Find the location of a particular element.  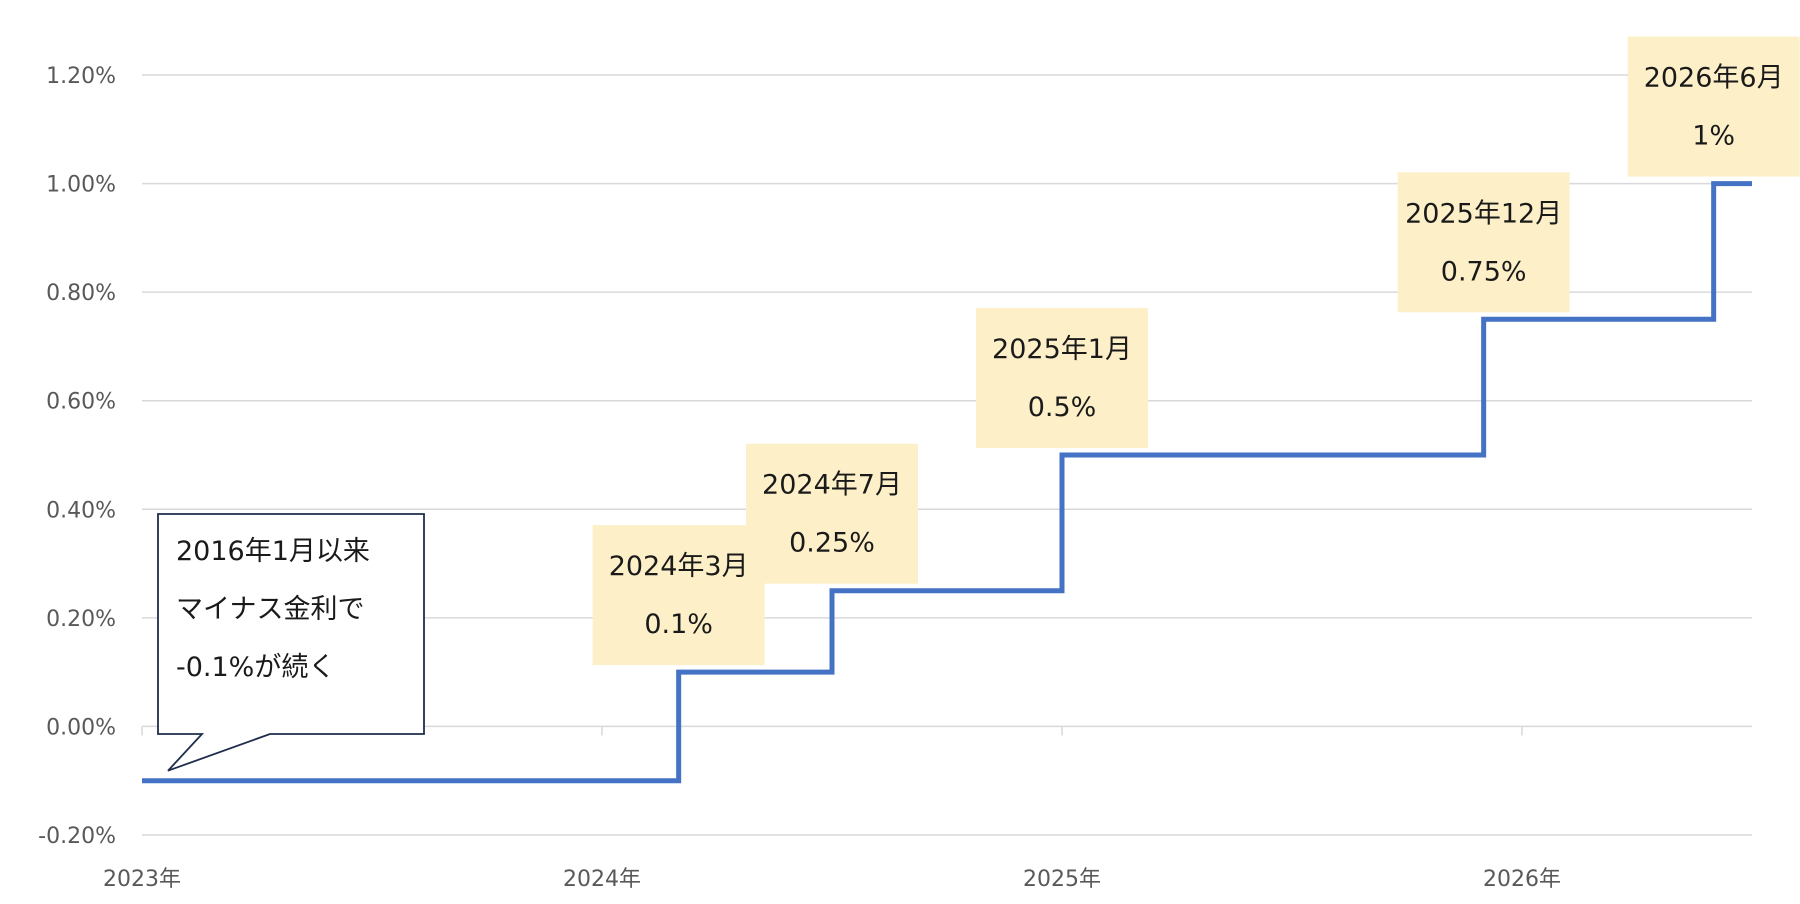

annotation-date: 2024年7月 is located at coordinates (832, 485).